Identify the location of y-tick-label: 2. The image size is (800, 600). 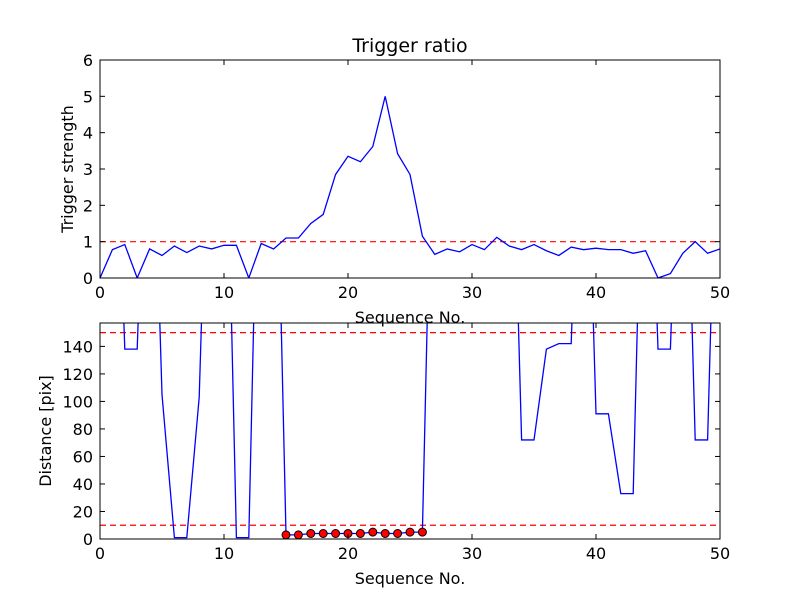
(88, 205).